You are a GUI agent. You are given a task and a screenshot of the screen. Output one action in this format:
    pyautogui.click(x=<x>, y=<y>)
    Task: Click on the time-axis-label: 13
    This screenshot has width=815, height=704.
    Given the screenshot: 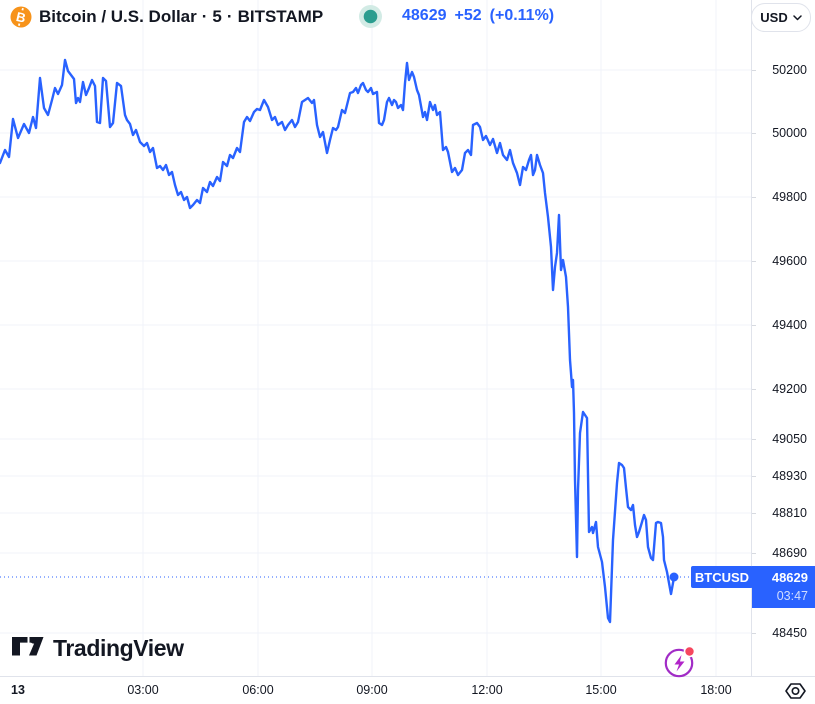 What is the action you would take?
    pyautogui.click(x=18, y=690)
    